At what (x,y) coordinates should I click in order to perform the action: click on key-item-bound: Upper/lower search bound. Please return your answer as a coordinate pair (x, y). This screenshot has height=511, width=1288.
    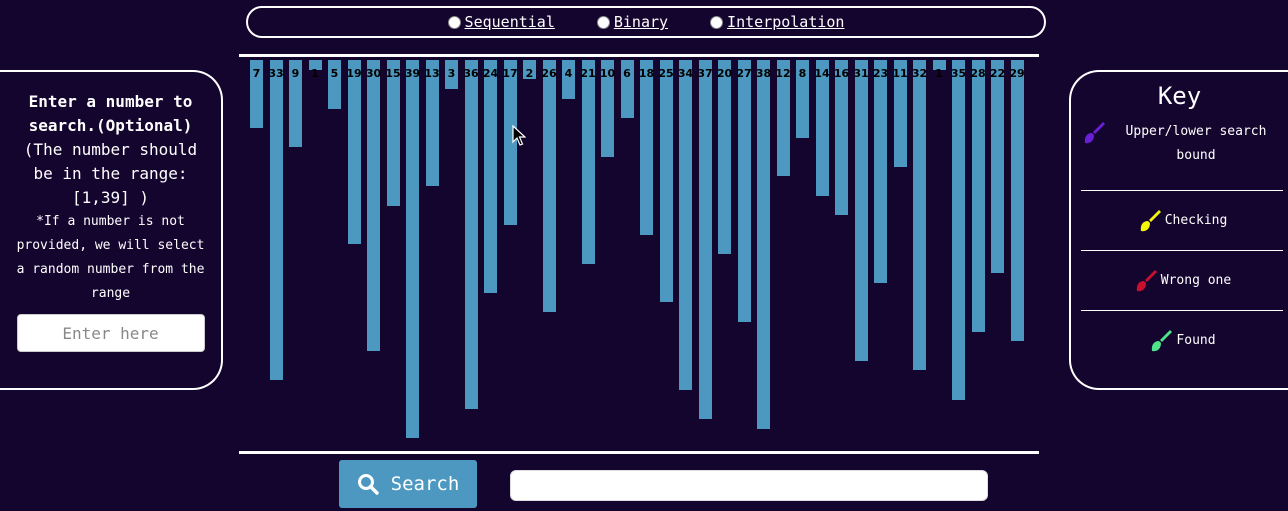
    Looking at the image, I should click on (1182, 153).